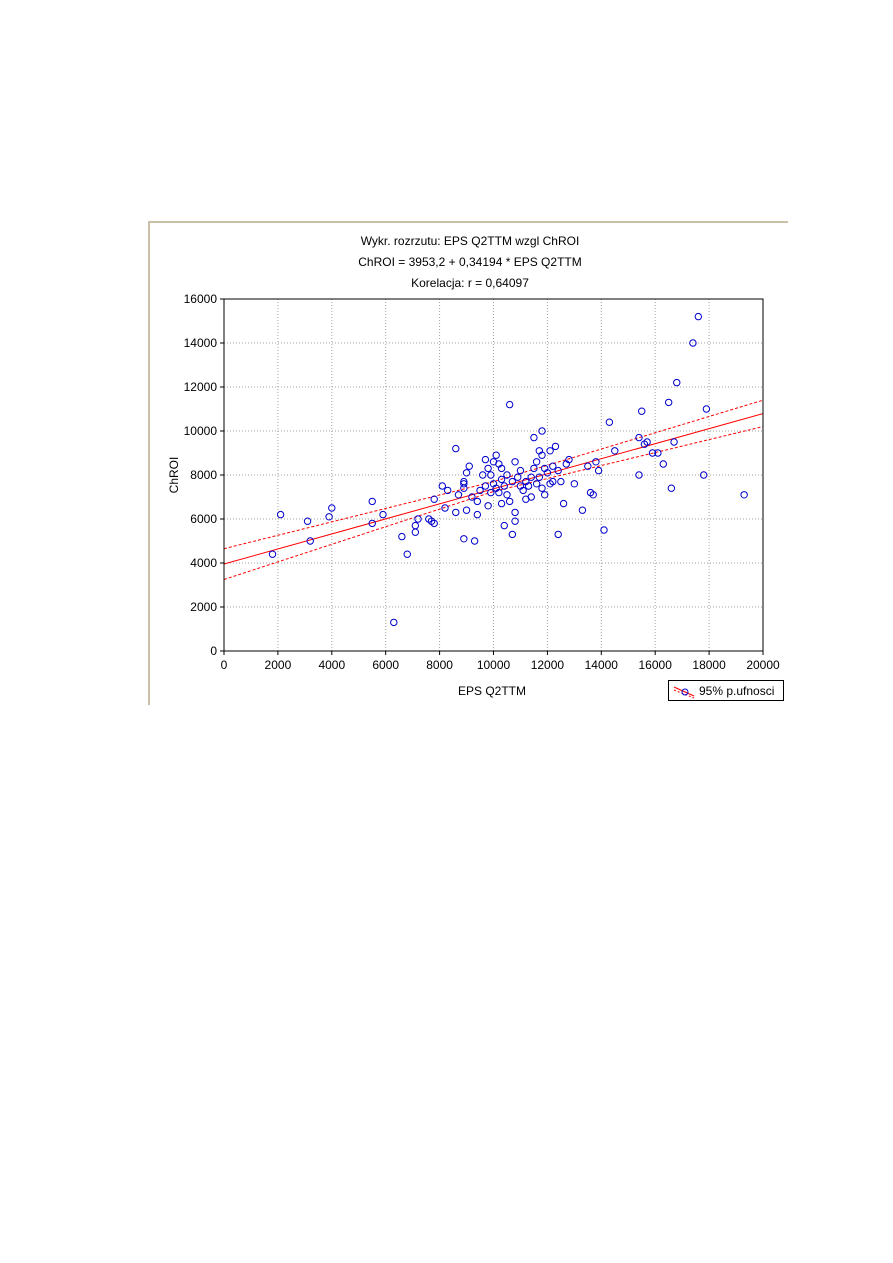 Image resolution: width=893 pixels, height=1263 pixels. I want to click on y-tick-label: 6000, so click(203, 519).